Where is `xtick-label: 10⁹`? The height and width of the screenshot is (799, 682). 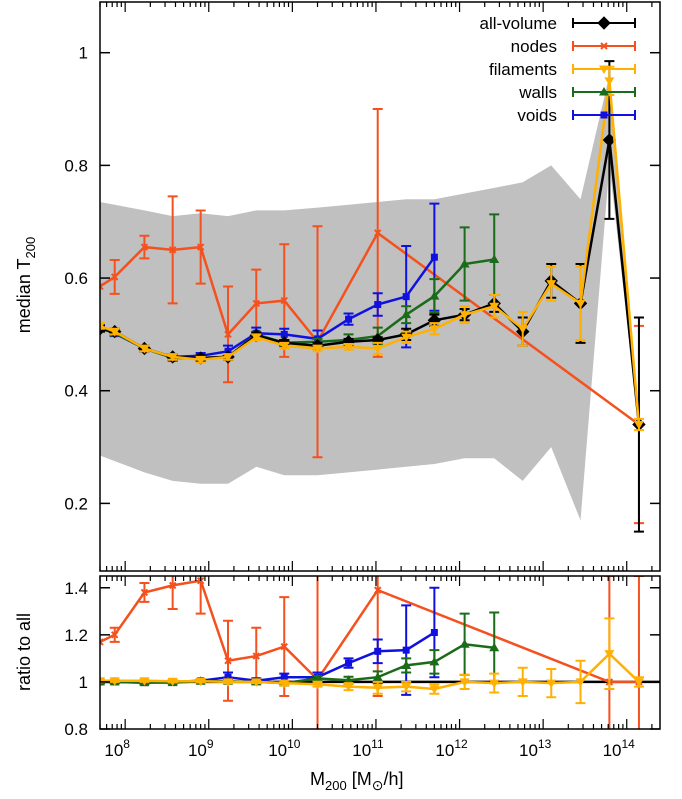 xtick-label: 10⁹ is located at coordinates (201, 748).